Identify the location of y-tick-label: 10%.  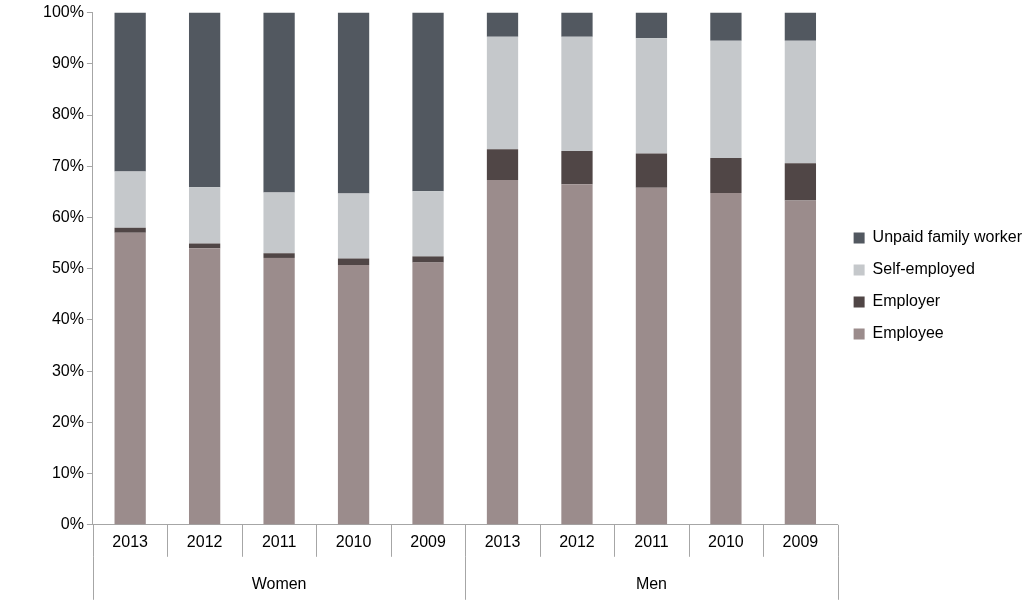
(67, 472).